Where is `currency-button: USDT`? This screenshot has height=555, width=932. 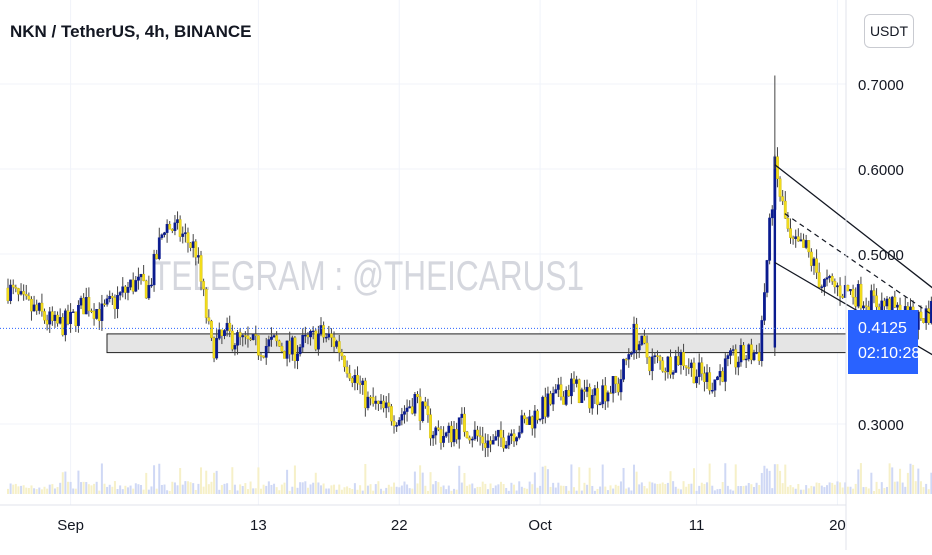 currency-button: USDT is located at coordinates (889, 31).